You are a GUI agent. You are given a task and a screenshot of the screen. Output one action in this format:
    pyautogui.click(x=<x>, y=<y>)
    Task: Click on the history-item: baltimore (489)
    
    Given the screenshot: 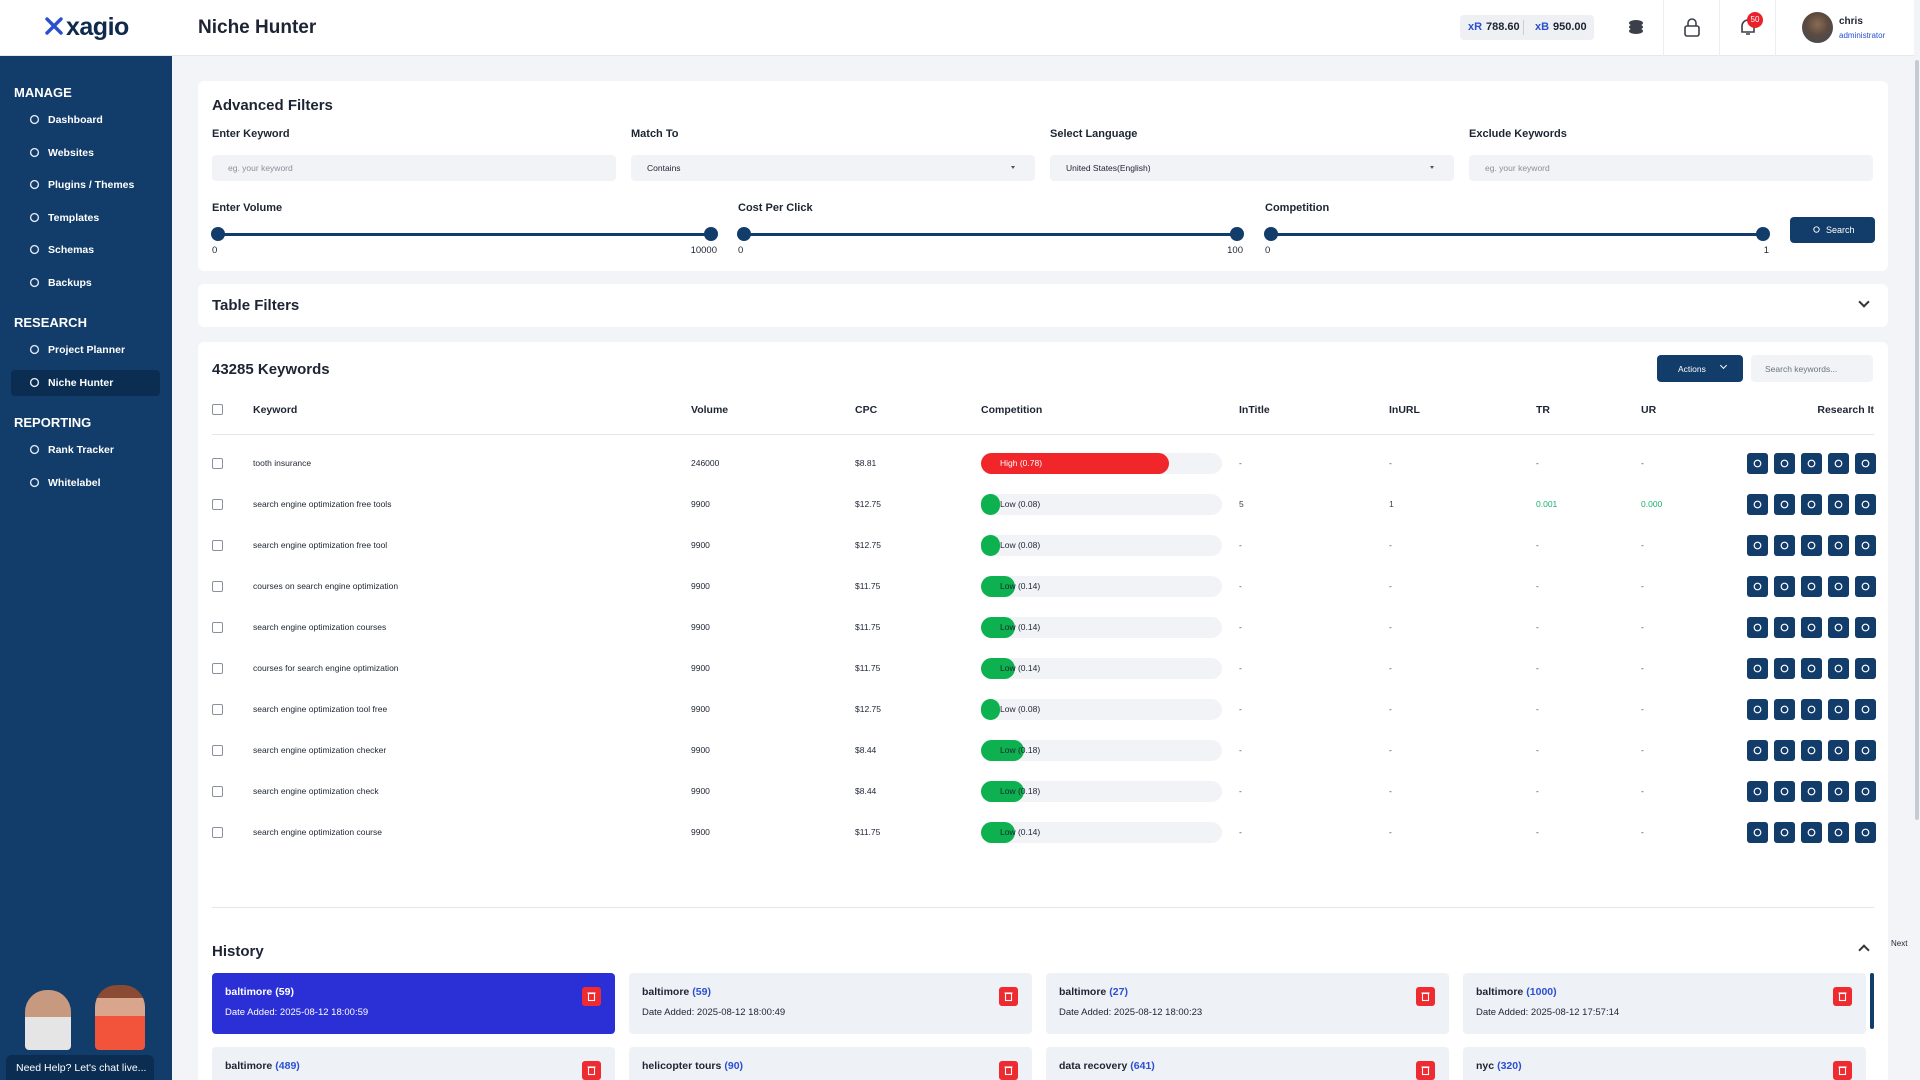 What is the action you would take?
    pyautogui.click(x=413, y=1063)
    